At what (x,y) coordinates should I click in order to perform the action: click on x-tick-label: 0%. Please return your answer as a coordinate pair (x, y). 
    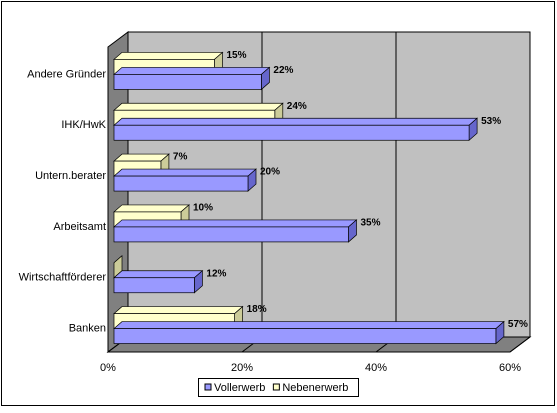
    Looking at the image, I should click on (108, 368).